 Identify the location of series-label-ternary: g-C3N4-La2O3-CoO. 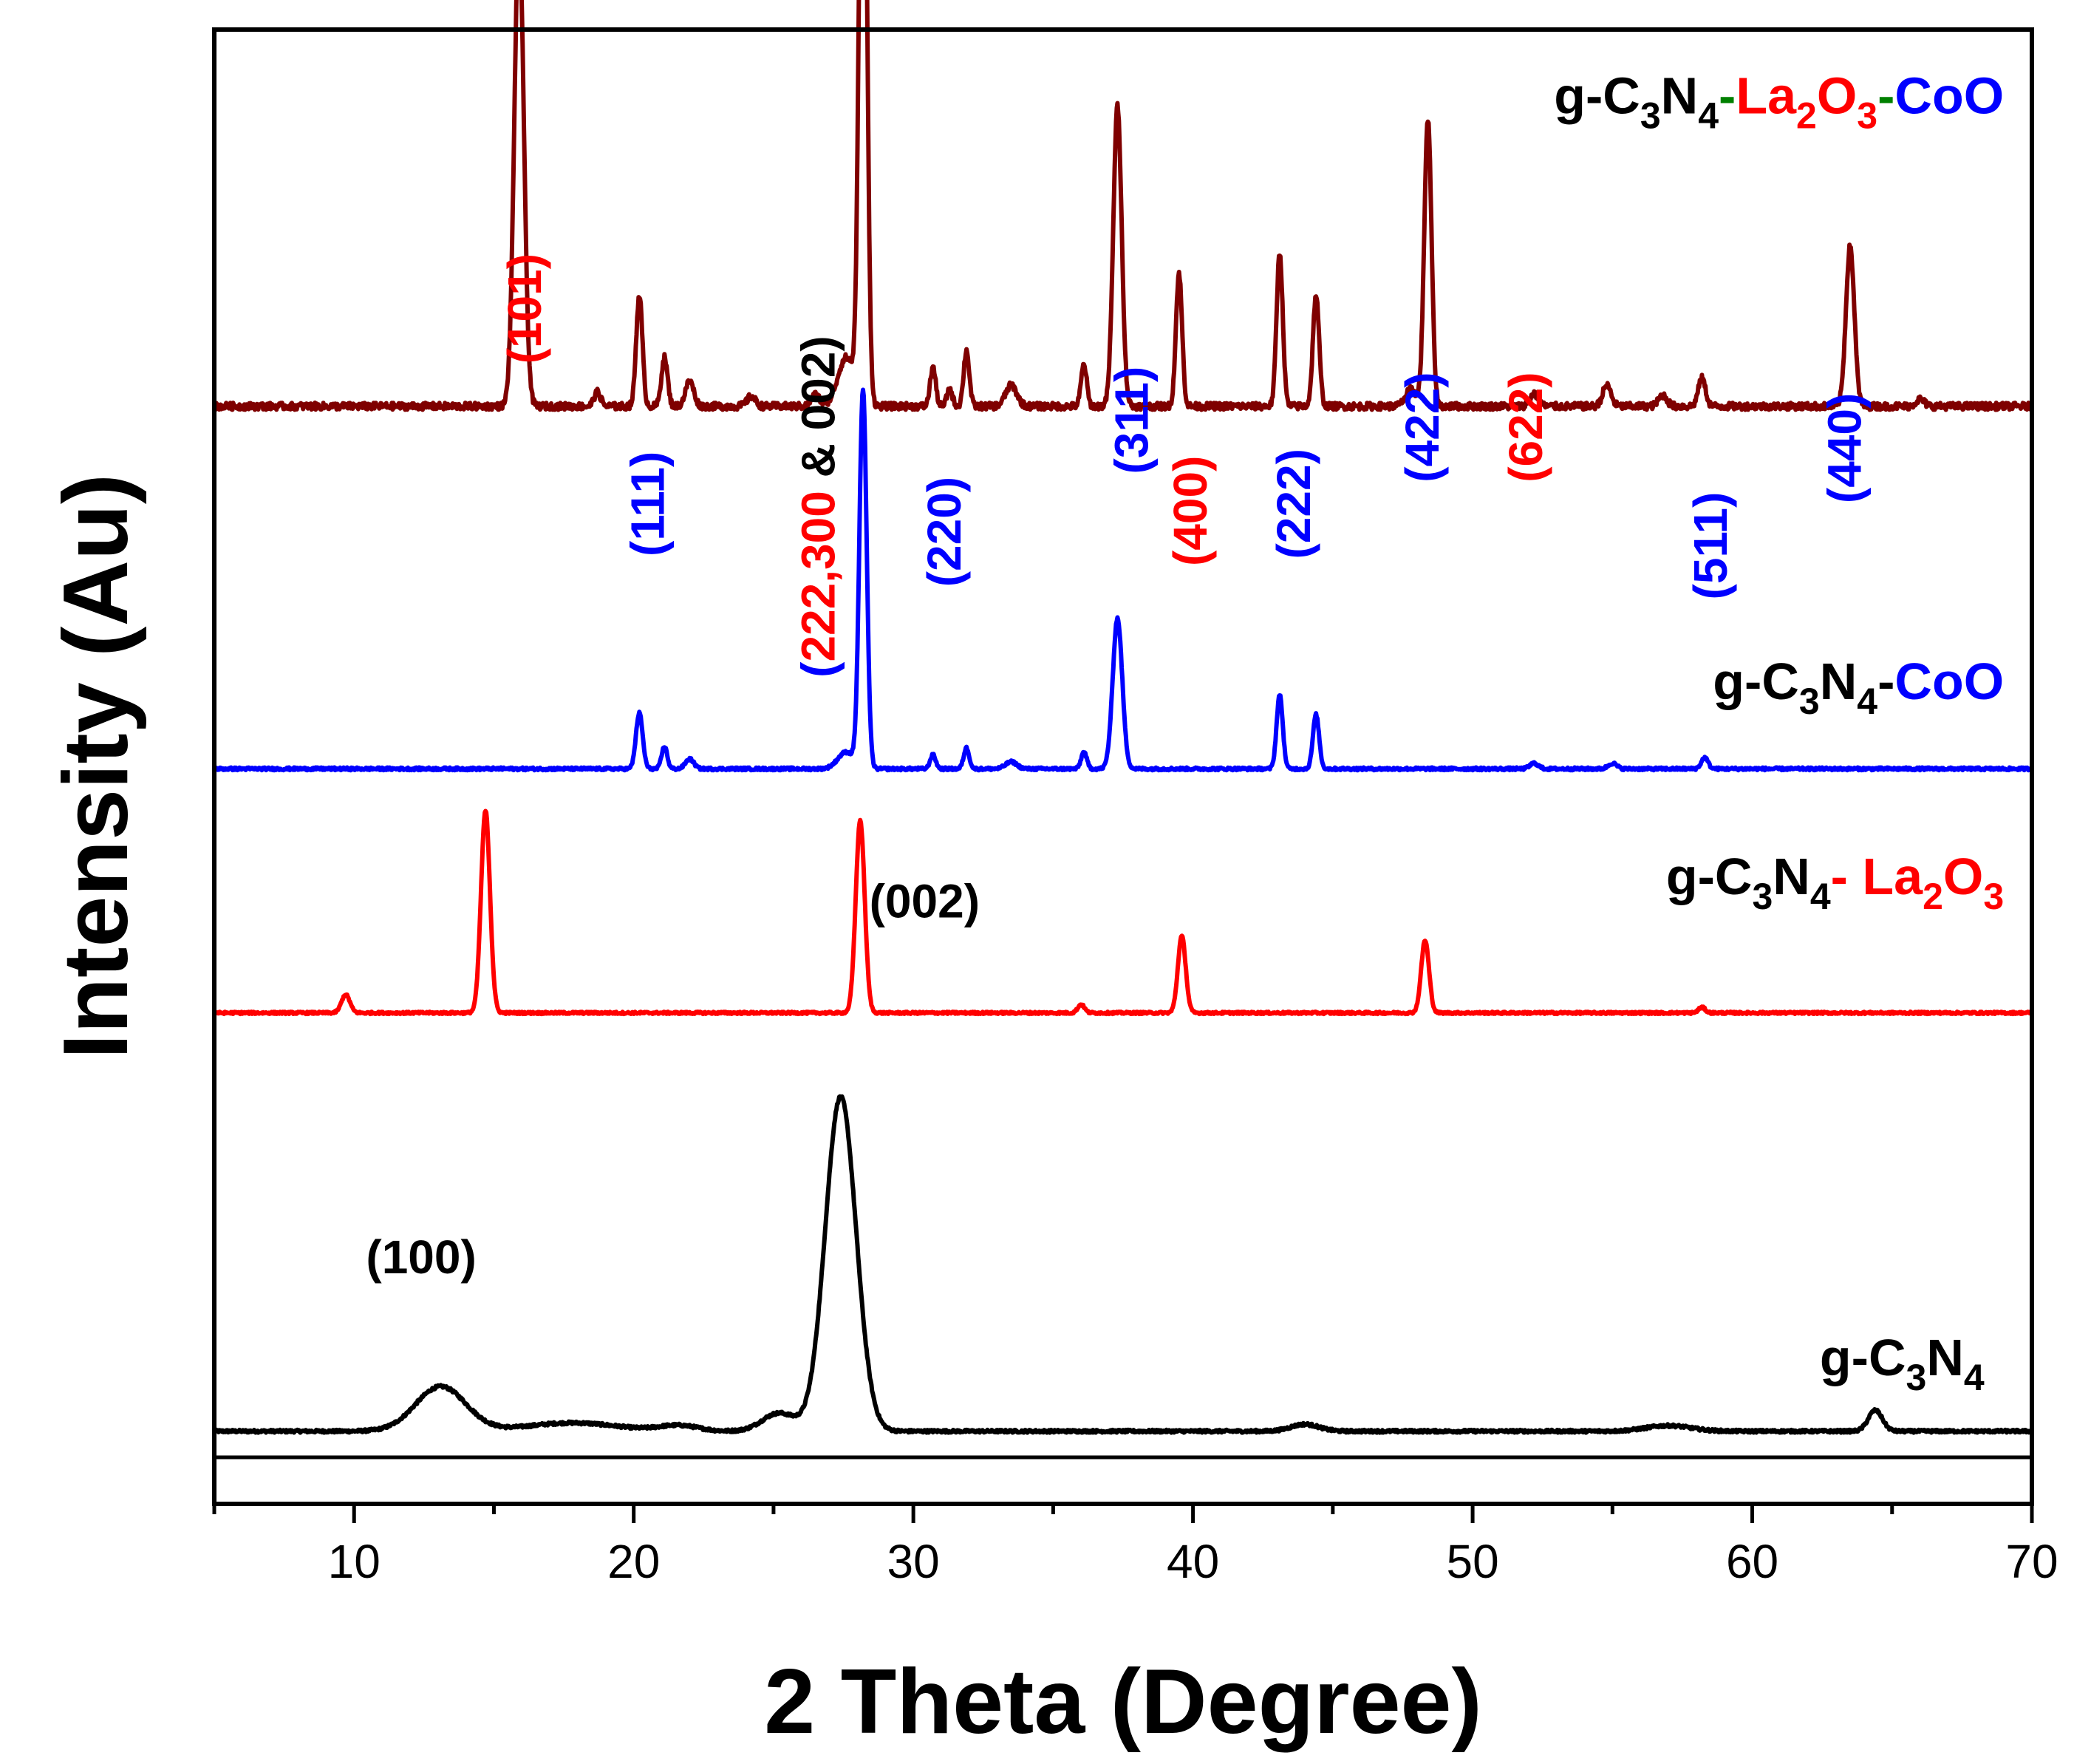
(1779, 102).